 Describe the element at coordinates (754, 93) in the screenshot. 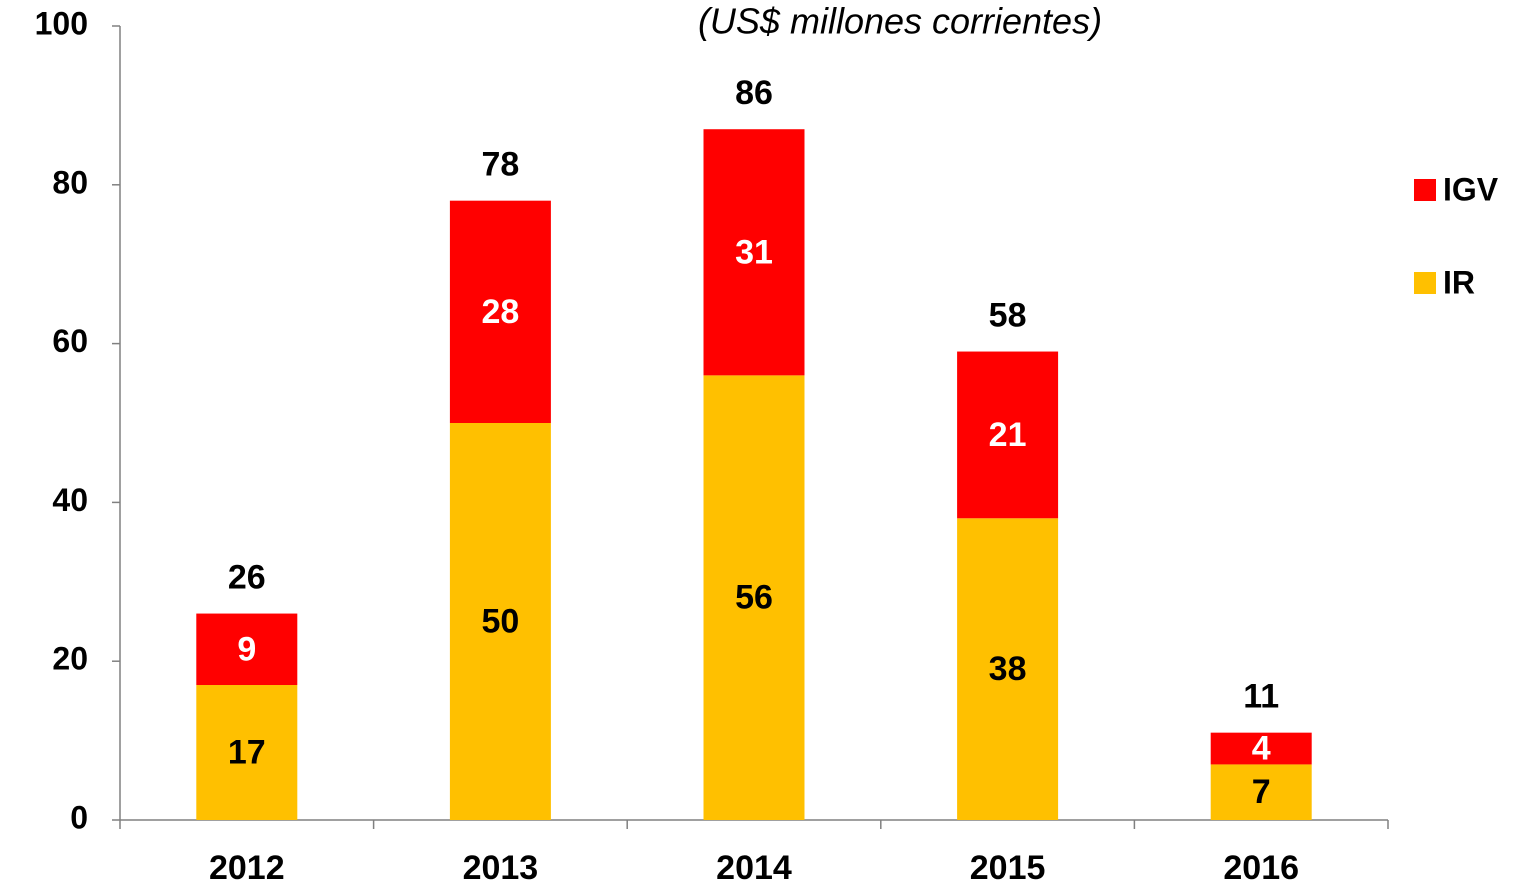

I see `total-label: 86` at that location.